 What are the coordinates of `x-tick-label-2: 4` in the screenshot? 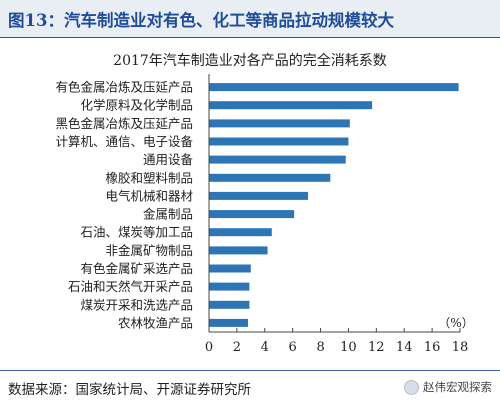 It's located at (265, 347).